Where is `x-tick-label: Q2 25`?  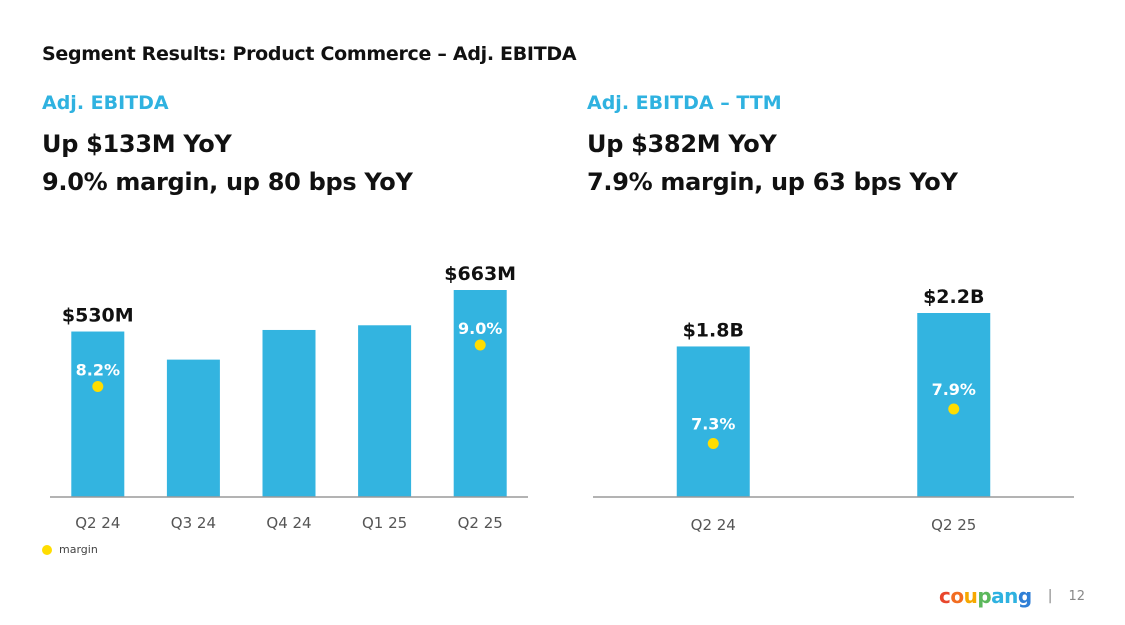
x-tick-label: Q2 25 is located at coordinates (480, 523).